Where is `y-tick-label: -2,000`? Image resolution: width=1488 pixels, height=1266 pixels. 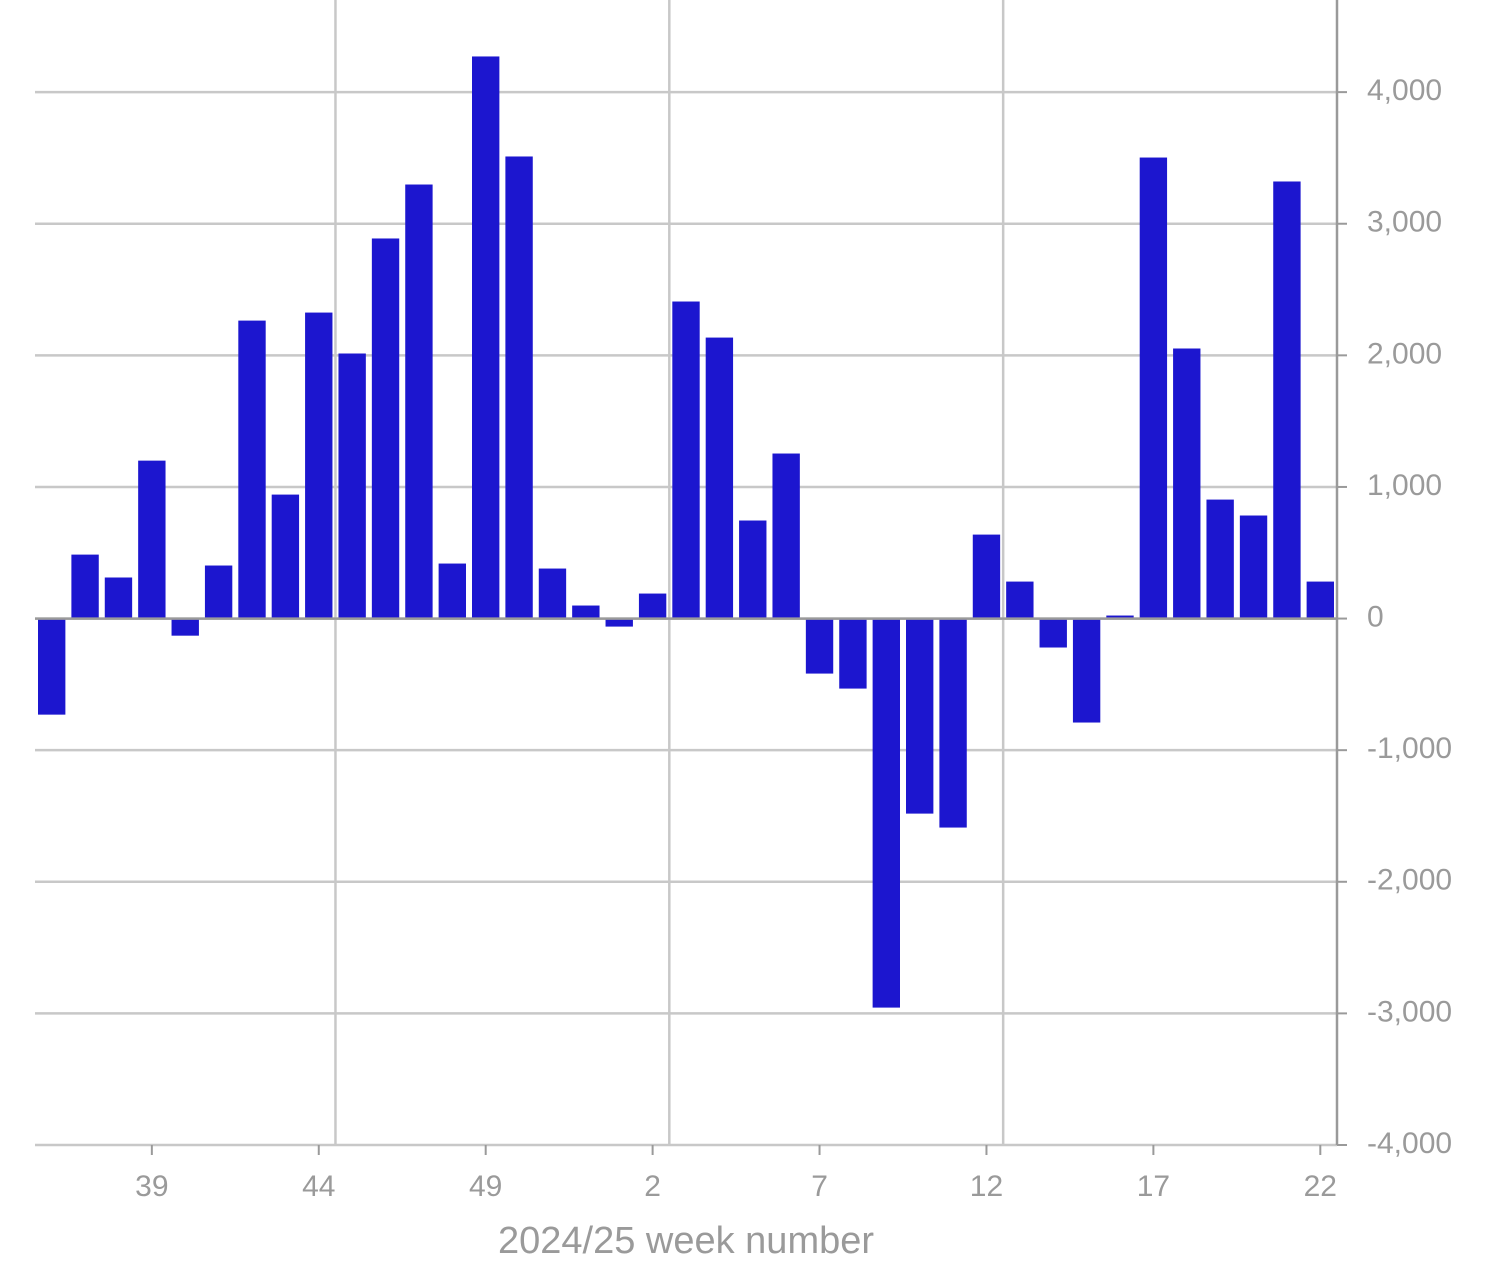
y-tick-label: -2,000 is located at coordinates (1409, 880).